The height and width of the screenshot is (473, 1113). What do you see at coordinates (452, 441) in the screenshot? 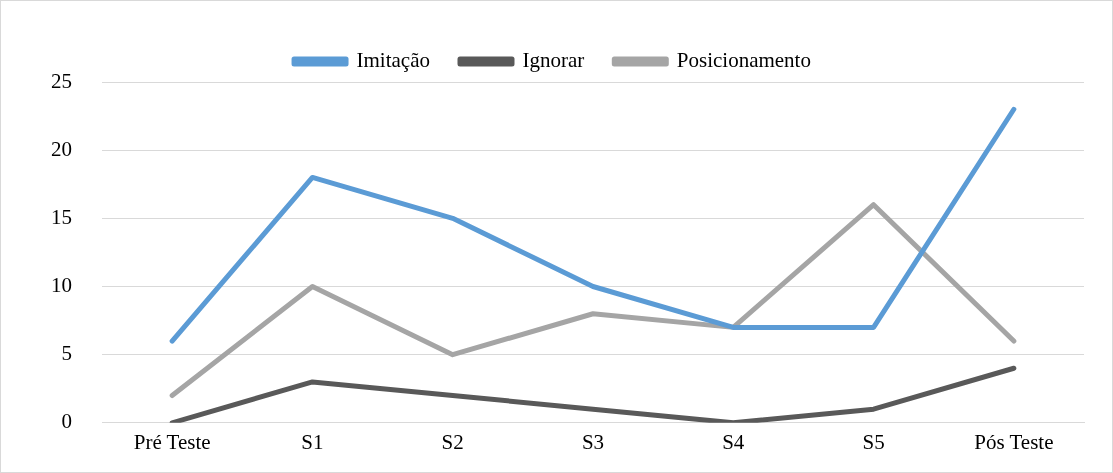
I see `x-tick-label: S2` at bounding box center [452, 441].